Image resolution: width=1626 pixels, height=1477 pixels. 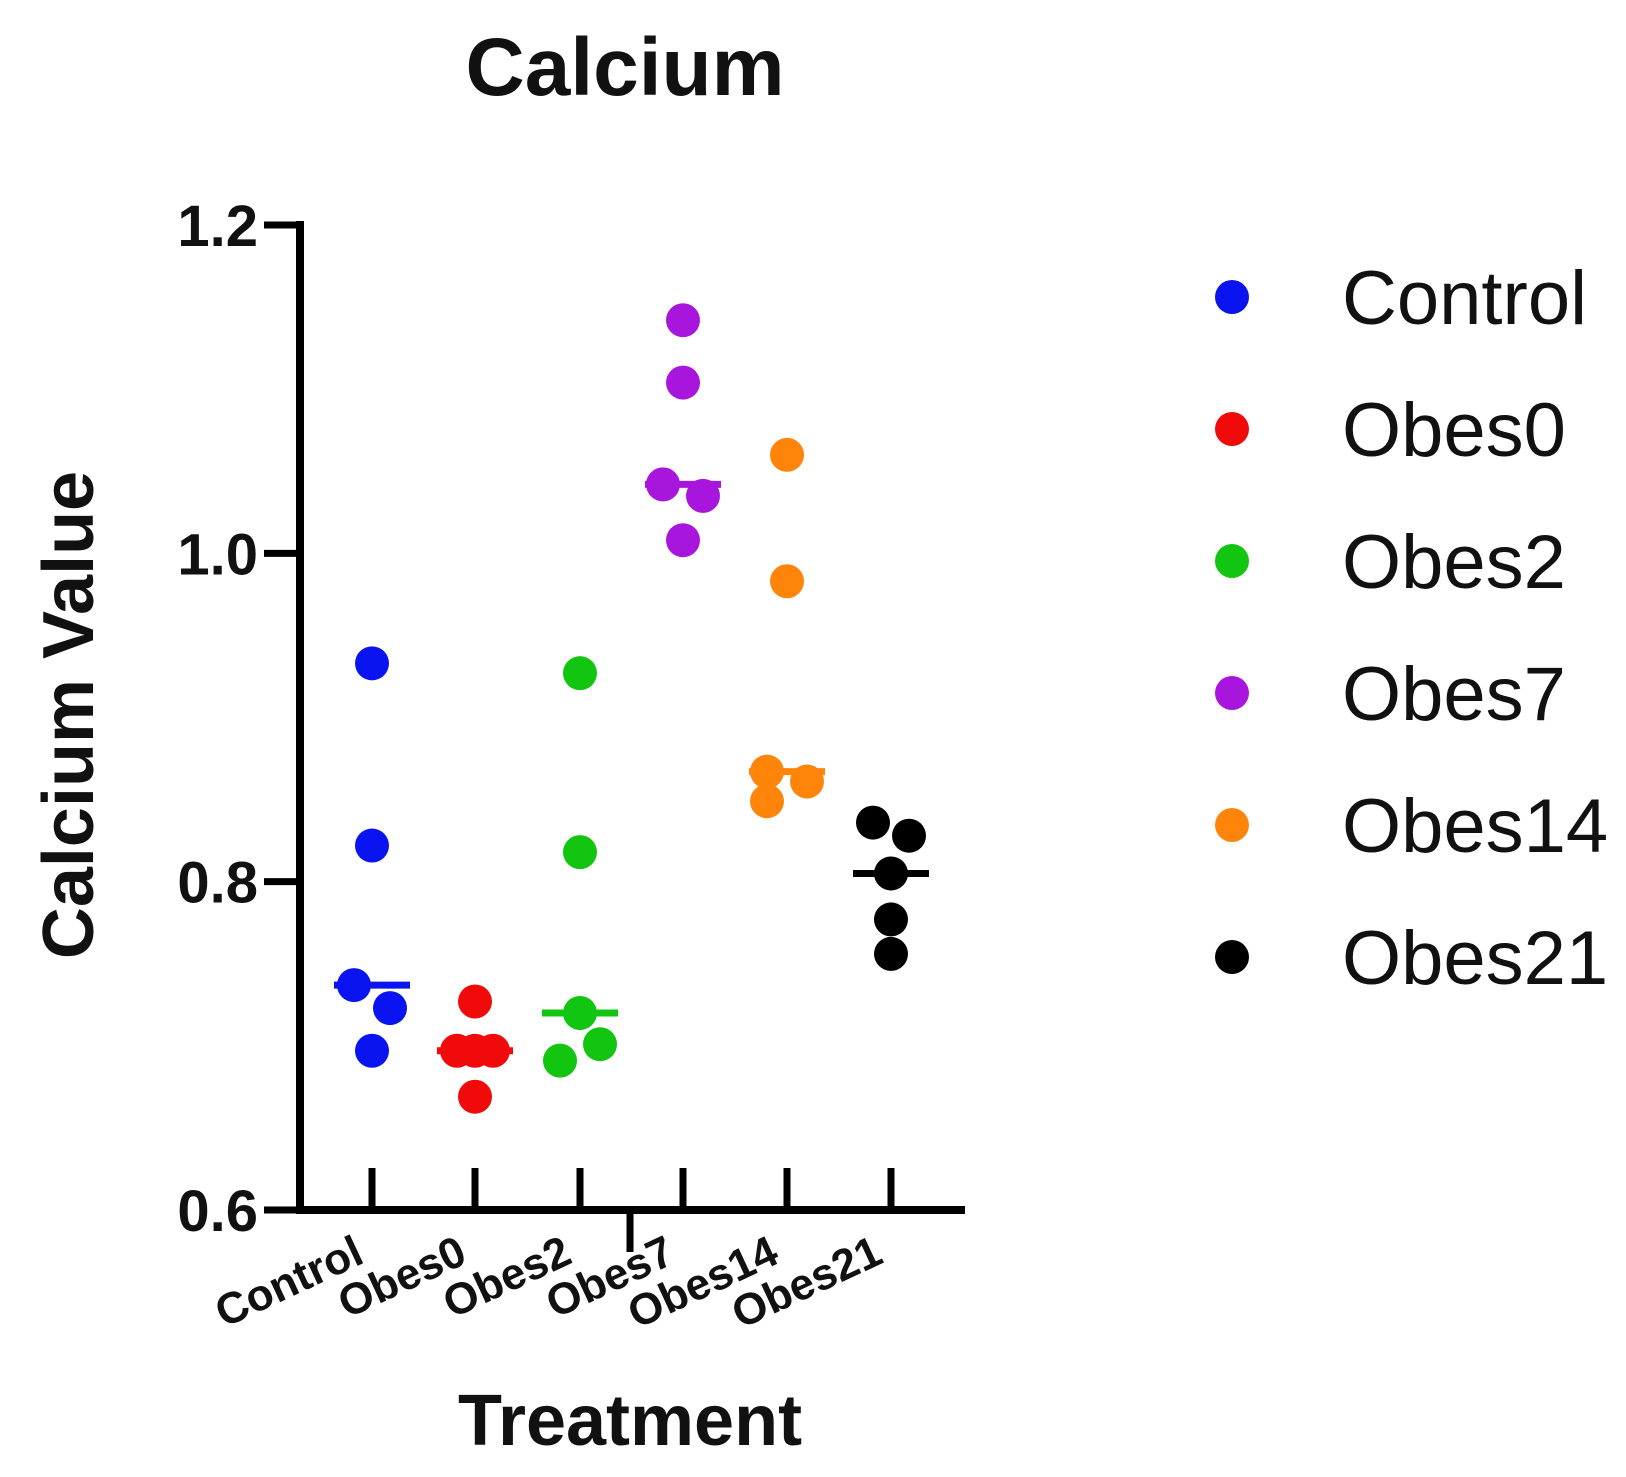 What do you see at coordinates (217, 226) in the screenshot?
I see `y-tick-label: 1.2` at bounding box center [217, 226].